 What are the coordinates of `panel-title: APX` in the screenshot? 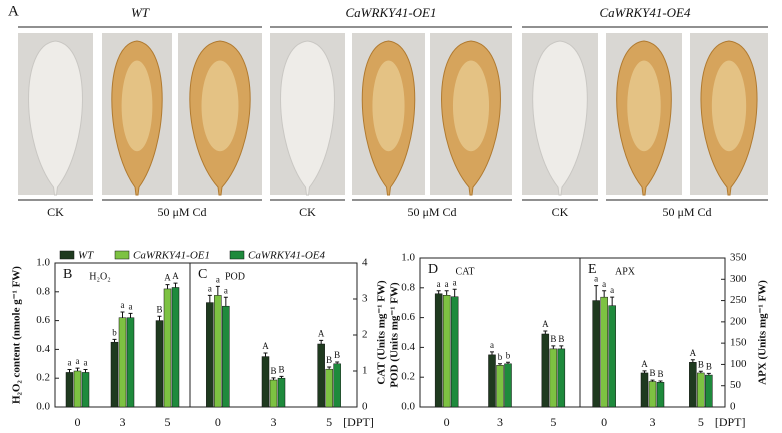 It's located at (625, 271).